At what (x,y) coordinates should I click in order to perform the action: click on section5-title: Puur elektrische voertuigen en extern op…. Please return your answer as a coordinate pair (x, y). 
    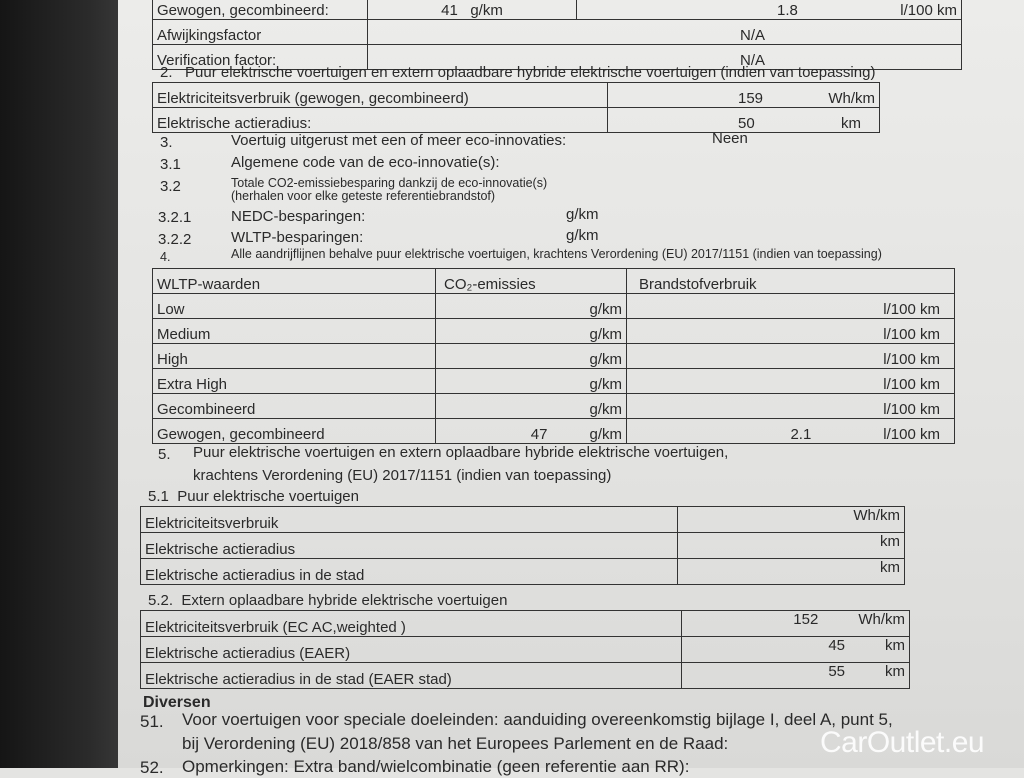
    Looking at the image, I should click on (461, 452).